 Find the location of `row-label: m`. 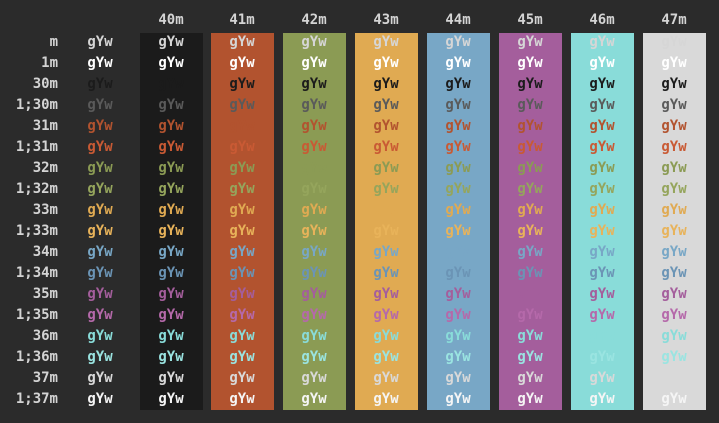

row-label: m is located at coordinates (53, 42).